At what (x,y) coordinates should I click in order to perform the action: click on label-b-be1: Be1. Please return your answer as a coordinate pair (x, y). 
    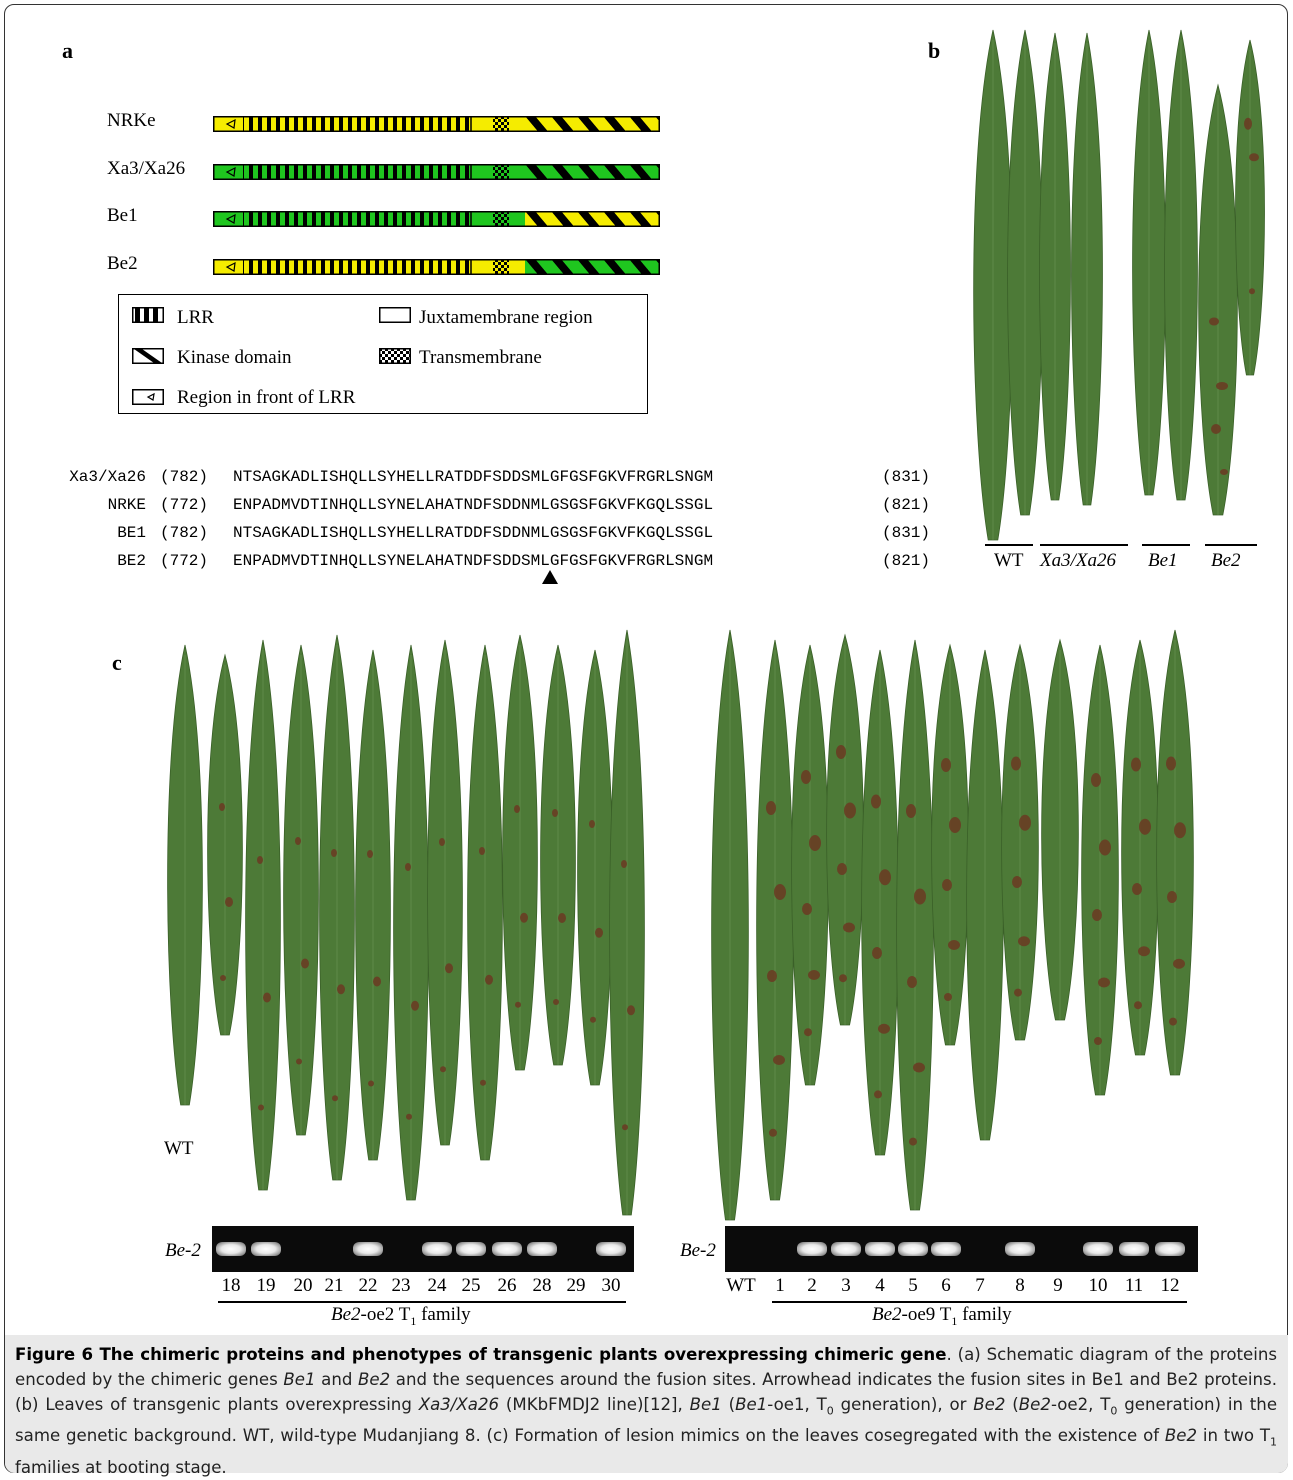
    Looking at the image, I should click on (1163, 560).